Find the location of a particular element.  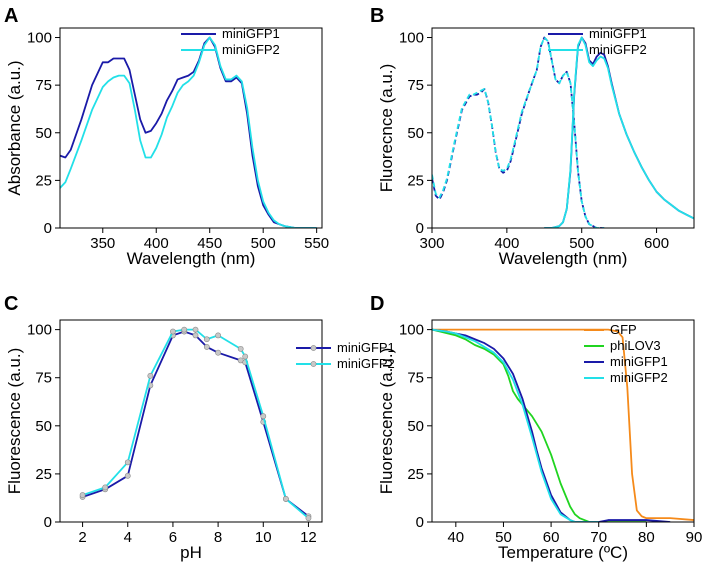

panel-label: D is located at coordinates (377, 304).